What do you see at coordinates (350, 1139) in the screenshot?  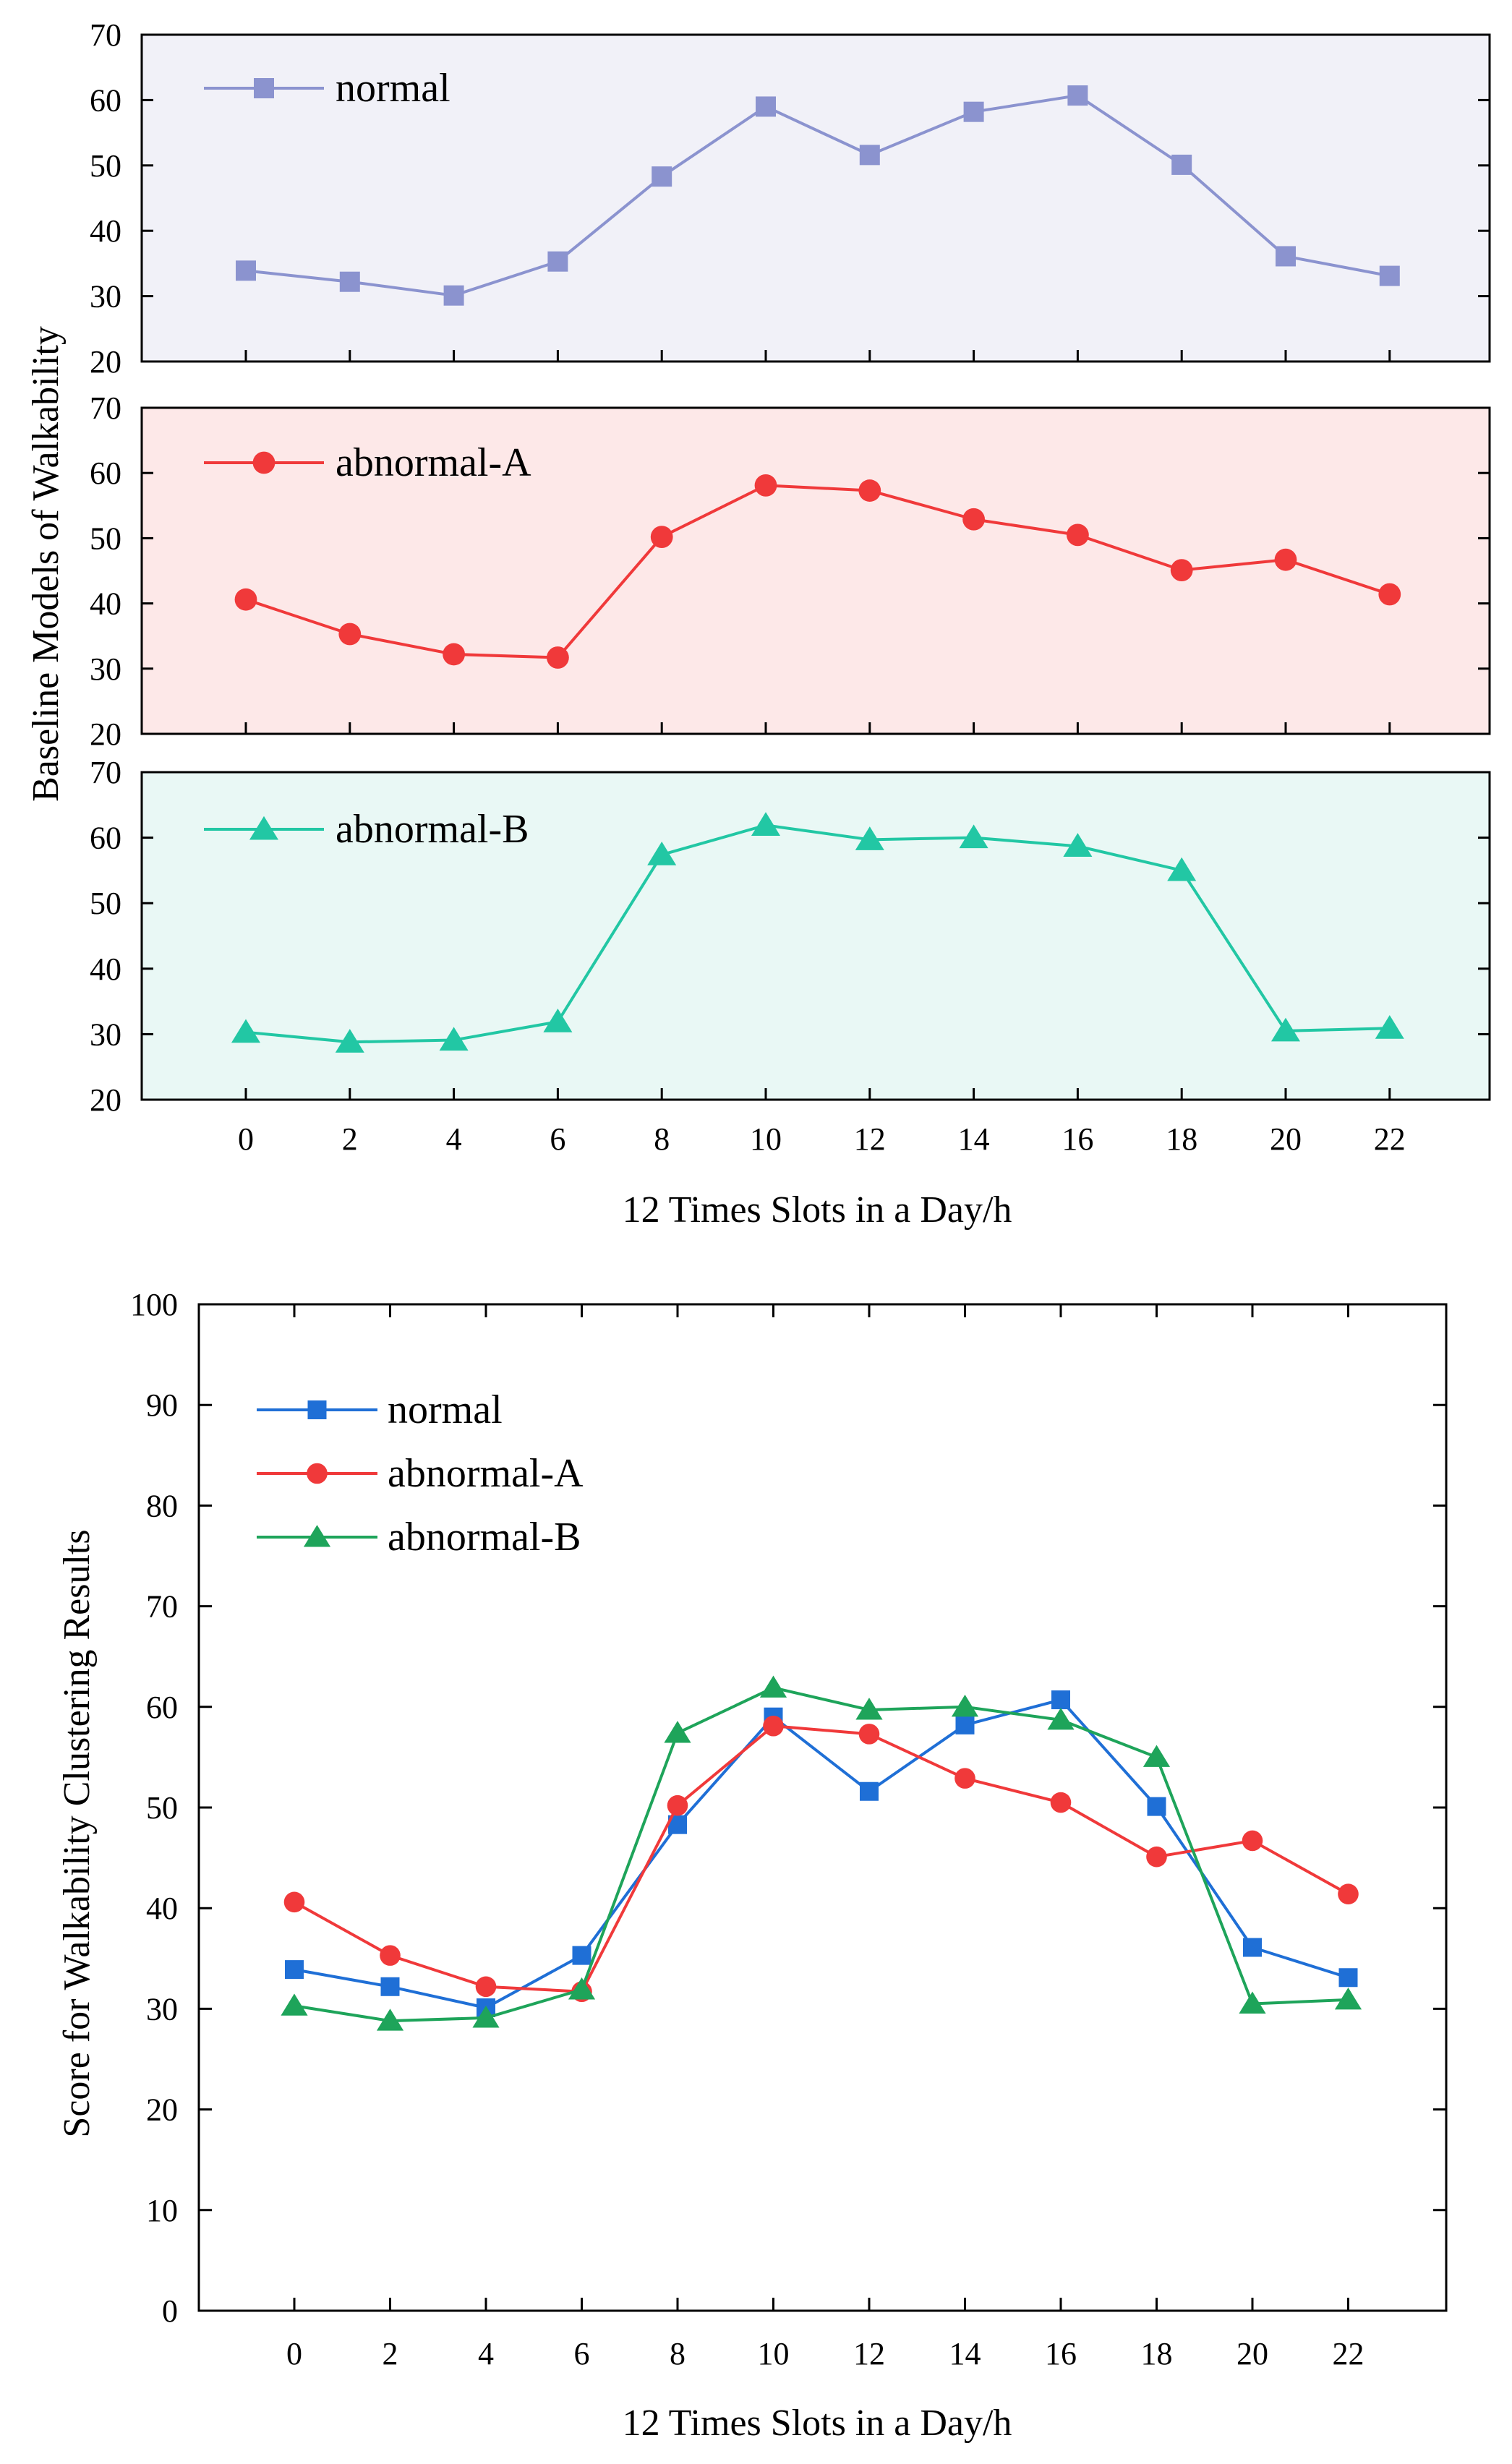 I see `x-tick-label: 2` at bounding box center [350, 1139].